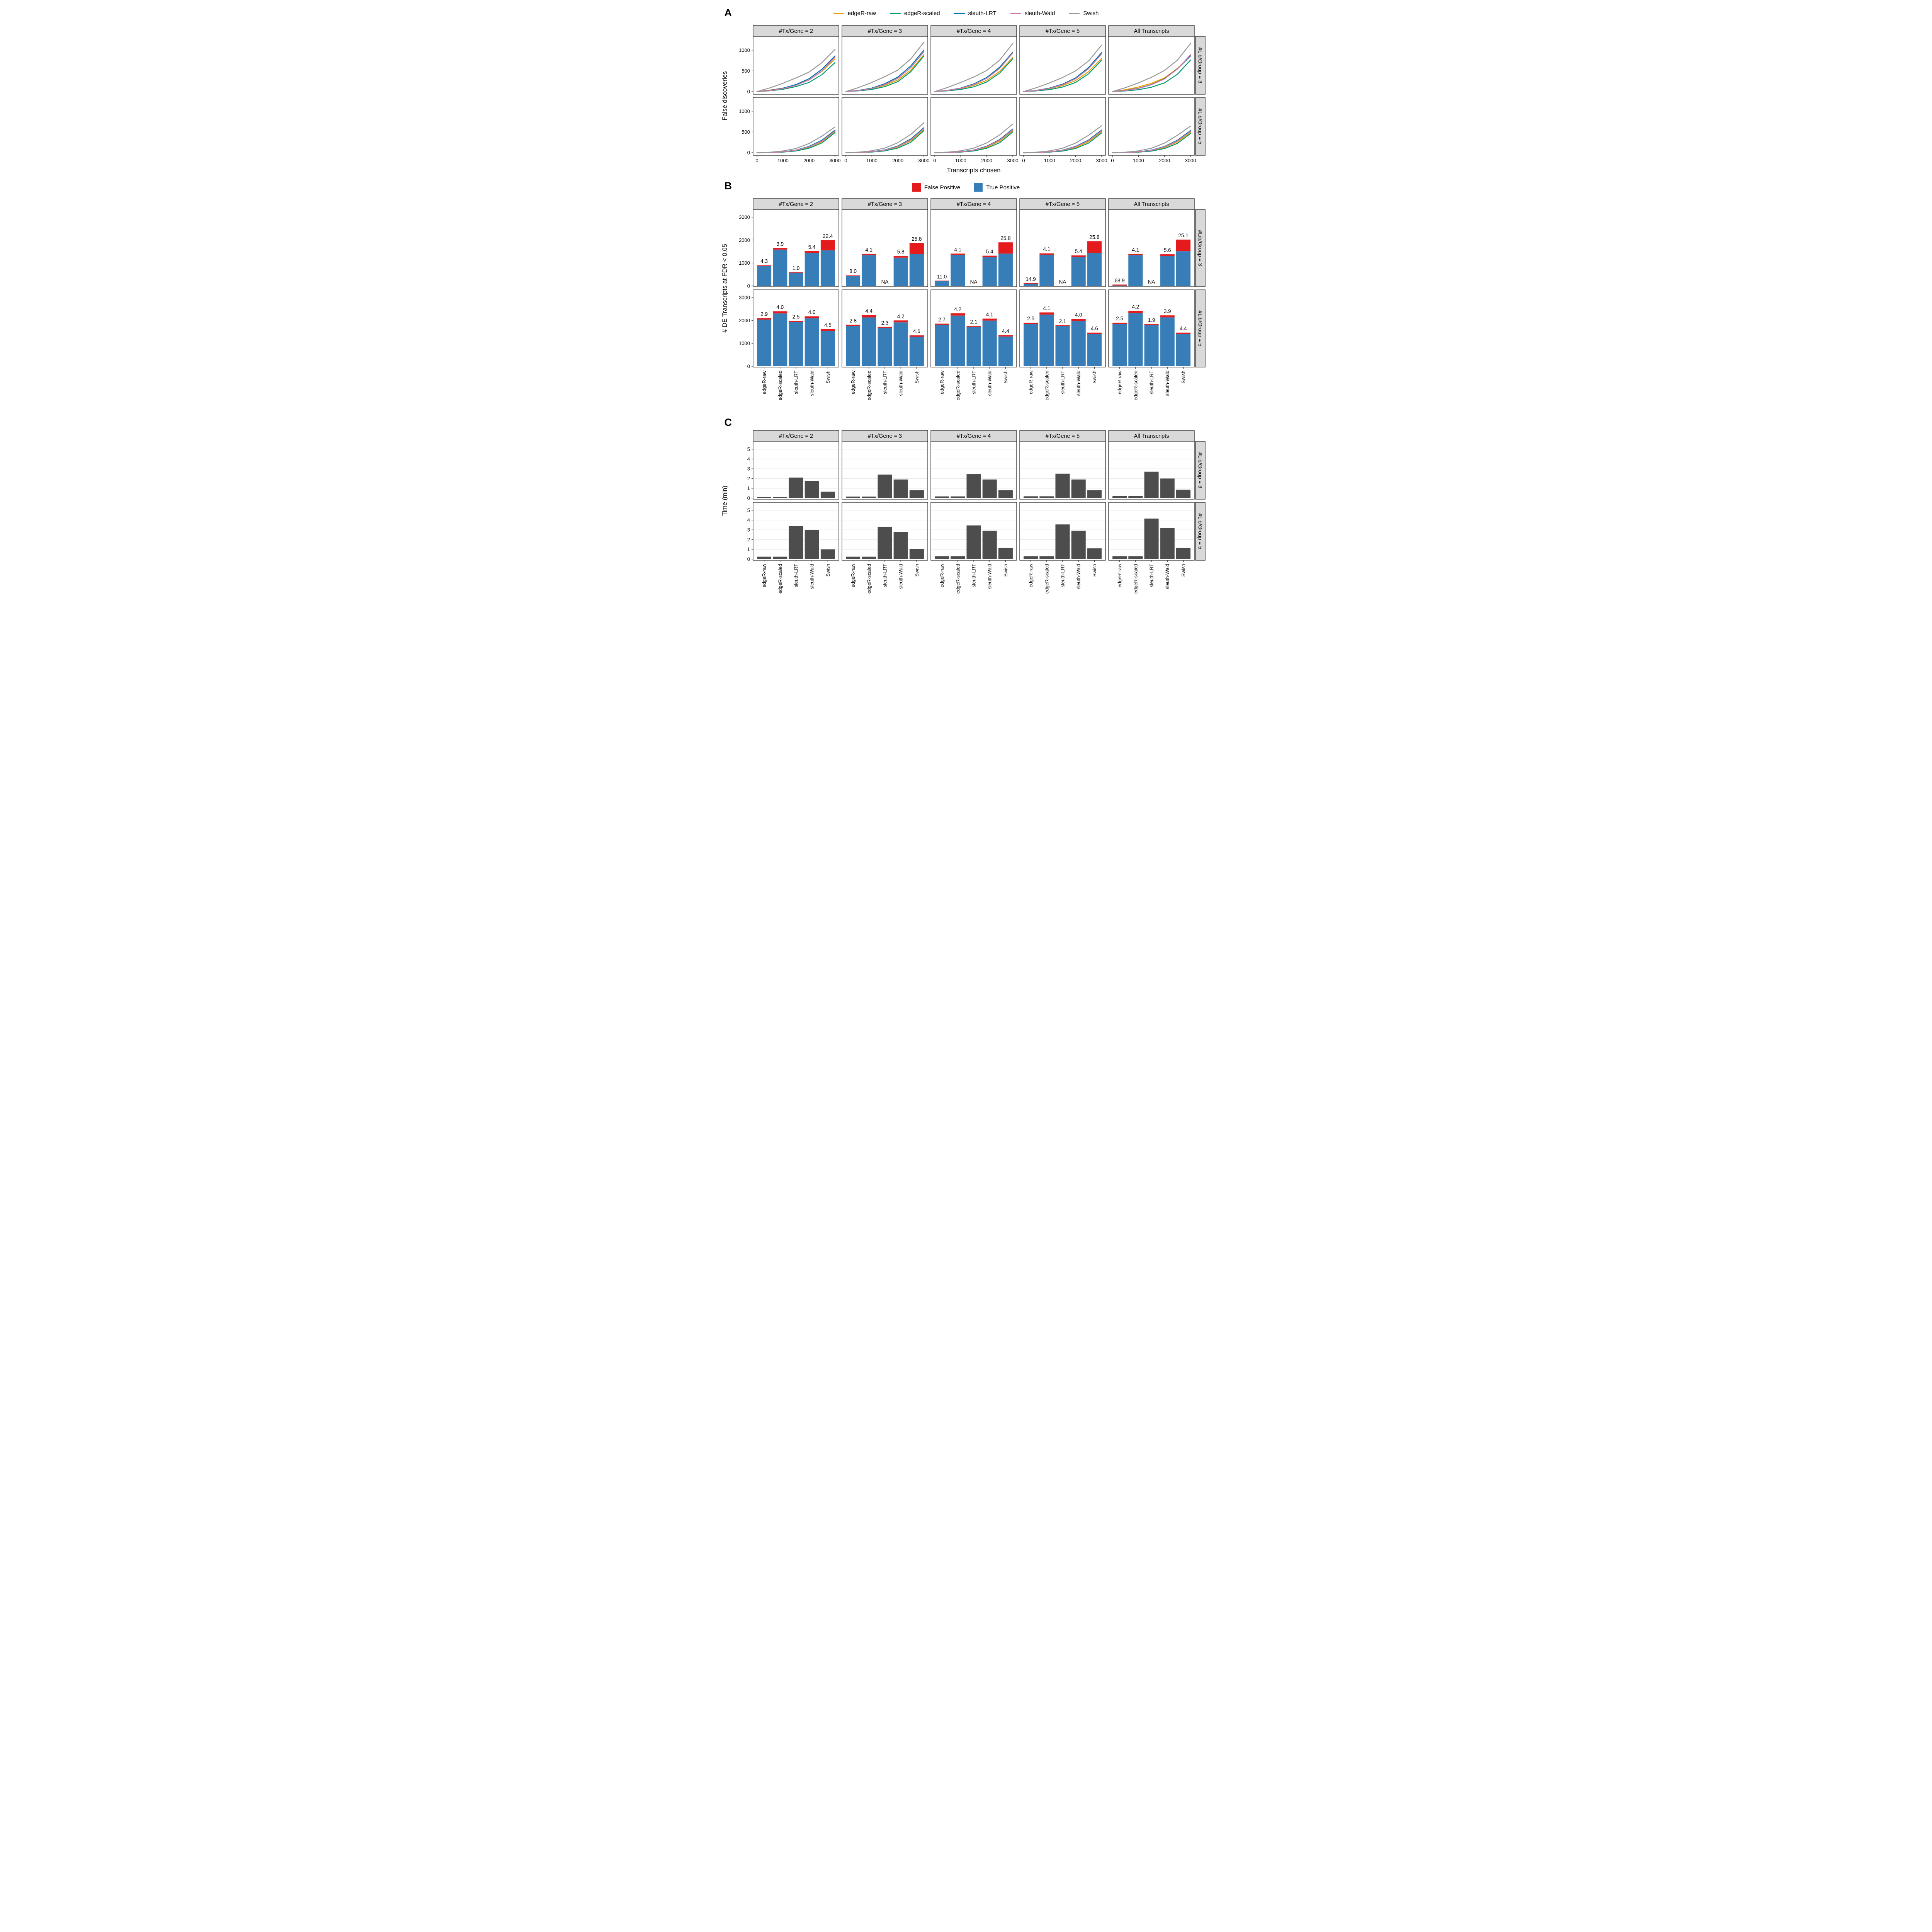 This screenshot has height=1932, width=1932. I want to click on bar-value-label: 4.4, so click(1184, 329).